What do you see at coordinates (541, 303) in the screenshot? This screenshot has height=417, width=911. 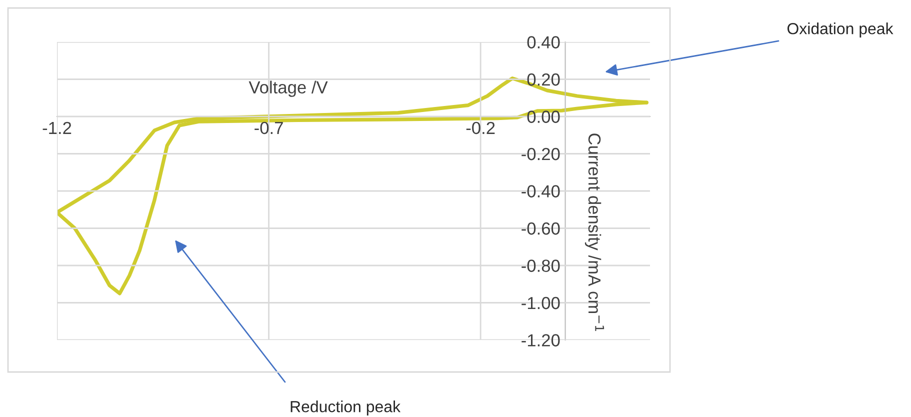 I see `y-tick-label: -1.00` at bounding box center [541, 303].